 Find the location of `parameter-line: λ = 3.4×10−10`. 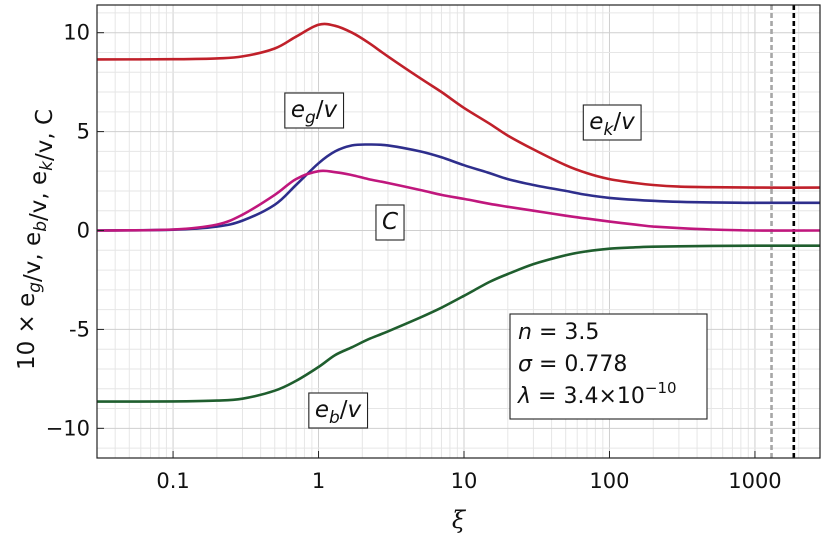

parameter-line: λ = 3.4×10−10 is located at coordinates (597, 394).